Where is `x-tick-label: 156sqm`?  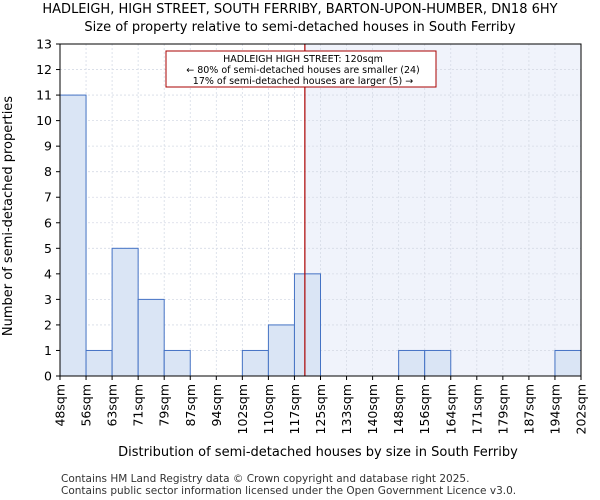 x-tick-label: 156sqm is located at coordinates (424, 409).